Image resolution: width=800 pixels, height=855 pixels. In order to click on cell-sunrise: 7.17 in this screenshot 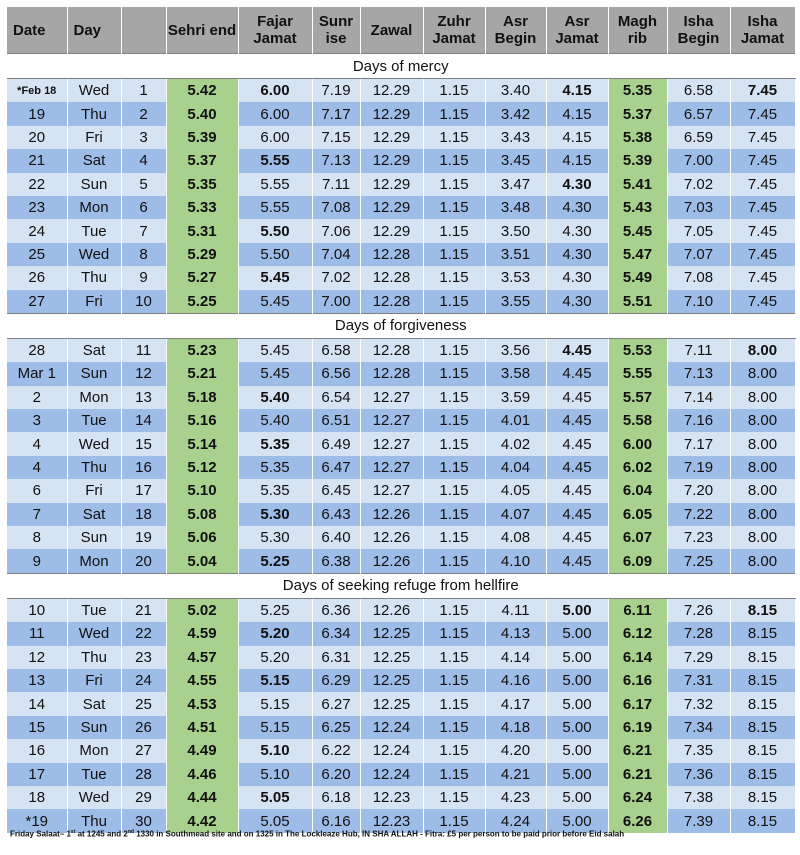, I will do `click(336, 114)`.